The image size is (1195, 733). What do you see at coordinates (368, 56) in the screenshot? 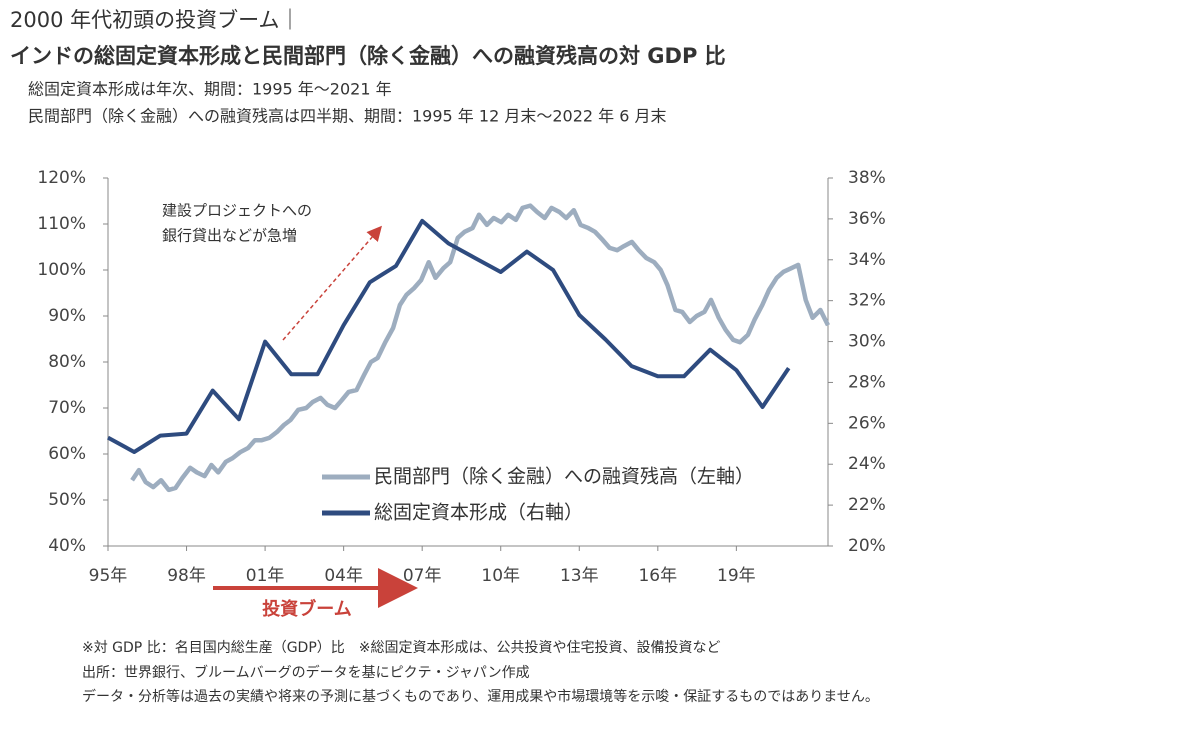
I see `title-line: インドの総固定資本形成と民間部門（除く金融）への融資残高の対 GDP 比` at bounding box center [368, 56].